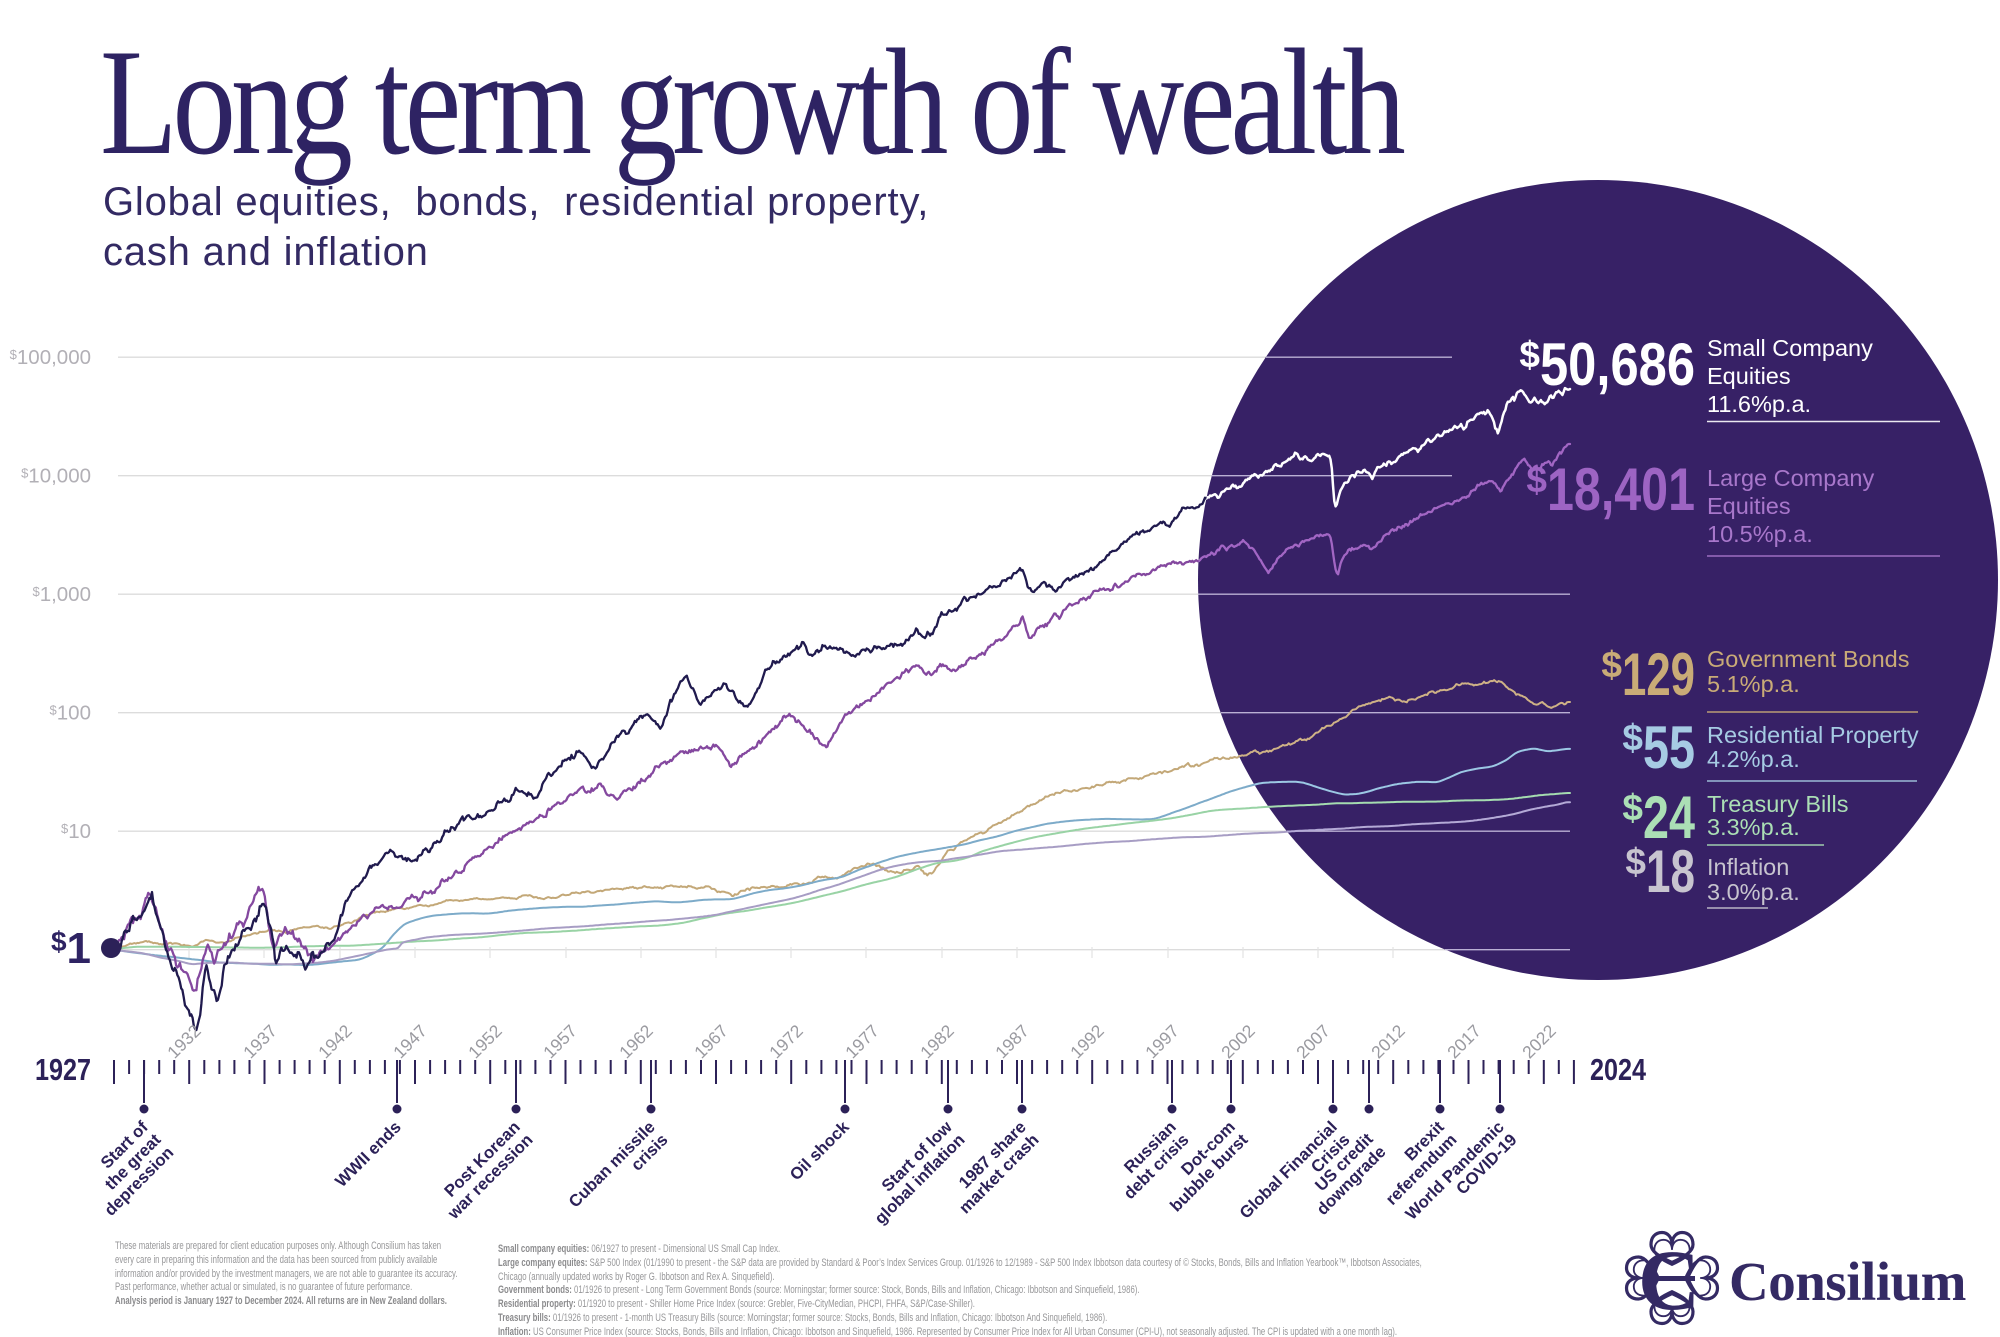  What do you see at coordinates (76, 831) in the screenshot?
I see `svg-text: $10` at bounding box center [76, 831].